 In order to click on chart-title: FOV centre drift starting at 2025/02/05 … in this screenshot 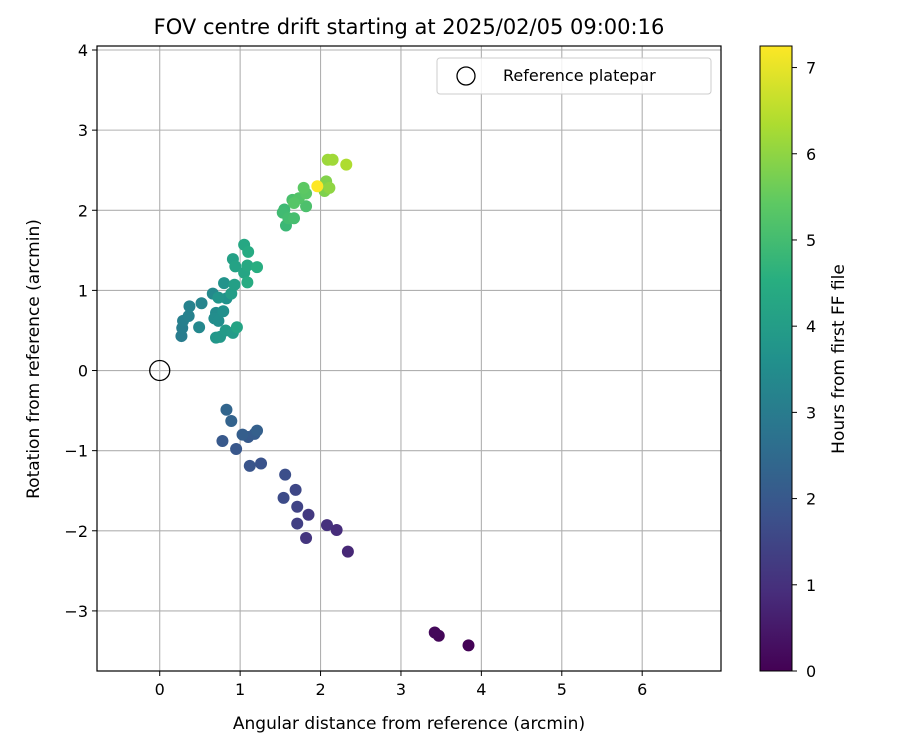, I will do `click(409, 27)`.